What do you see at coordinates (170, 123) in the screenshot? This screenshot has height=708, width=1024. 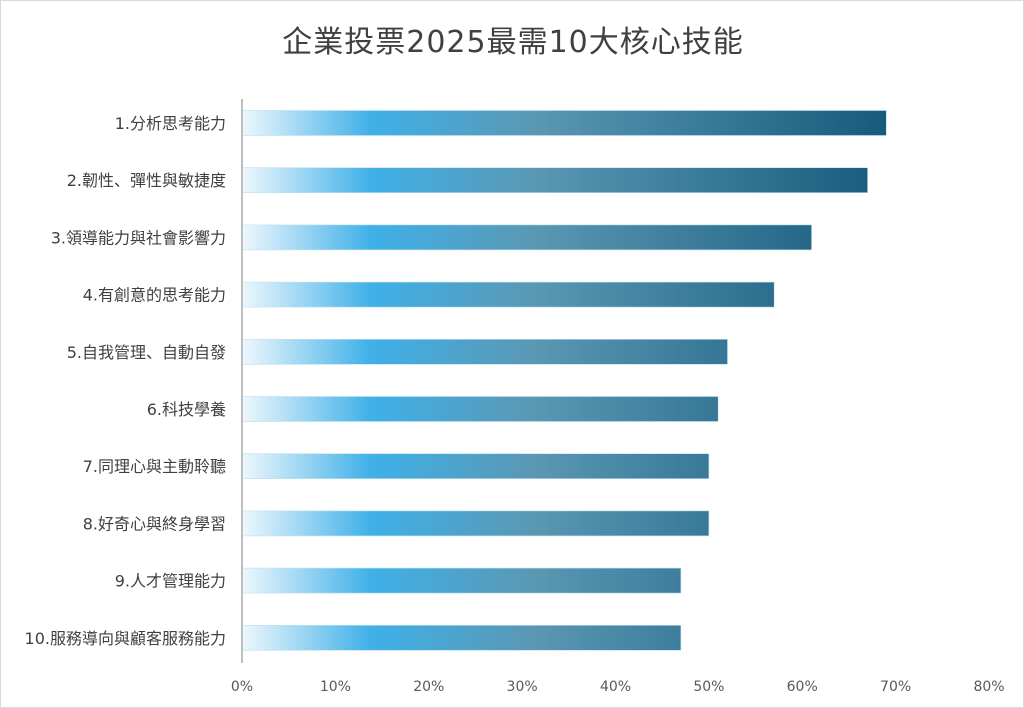 I see `category-label-1: 1.分析思考能力` at bounding box center [170, 123].